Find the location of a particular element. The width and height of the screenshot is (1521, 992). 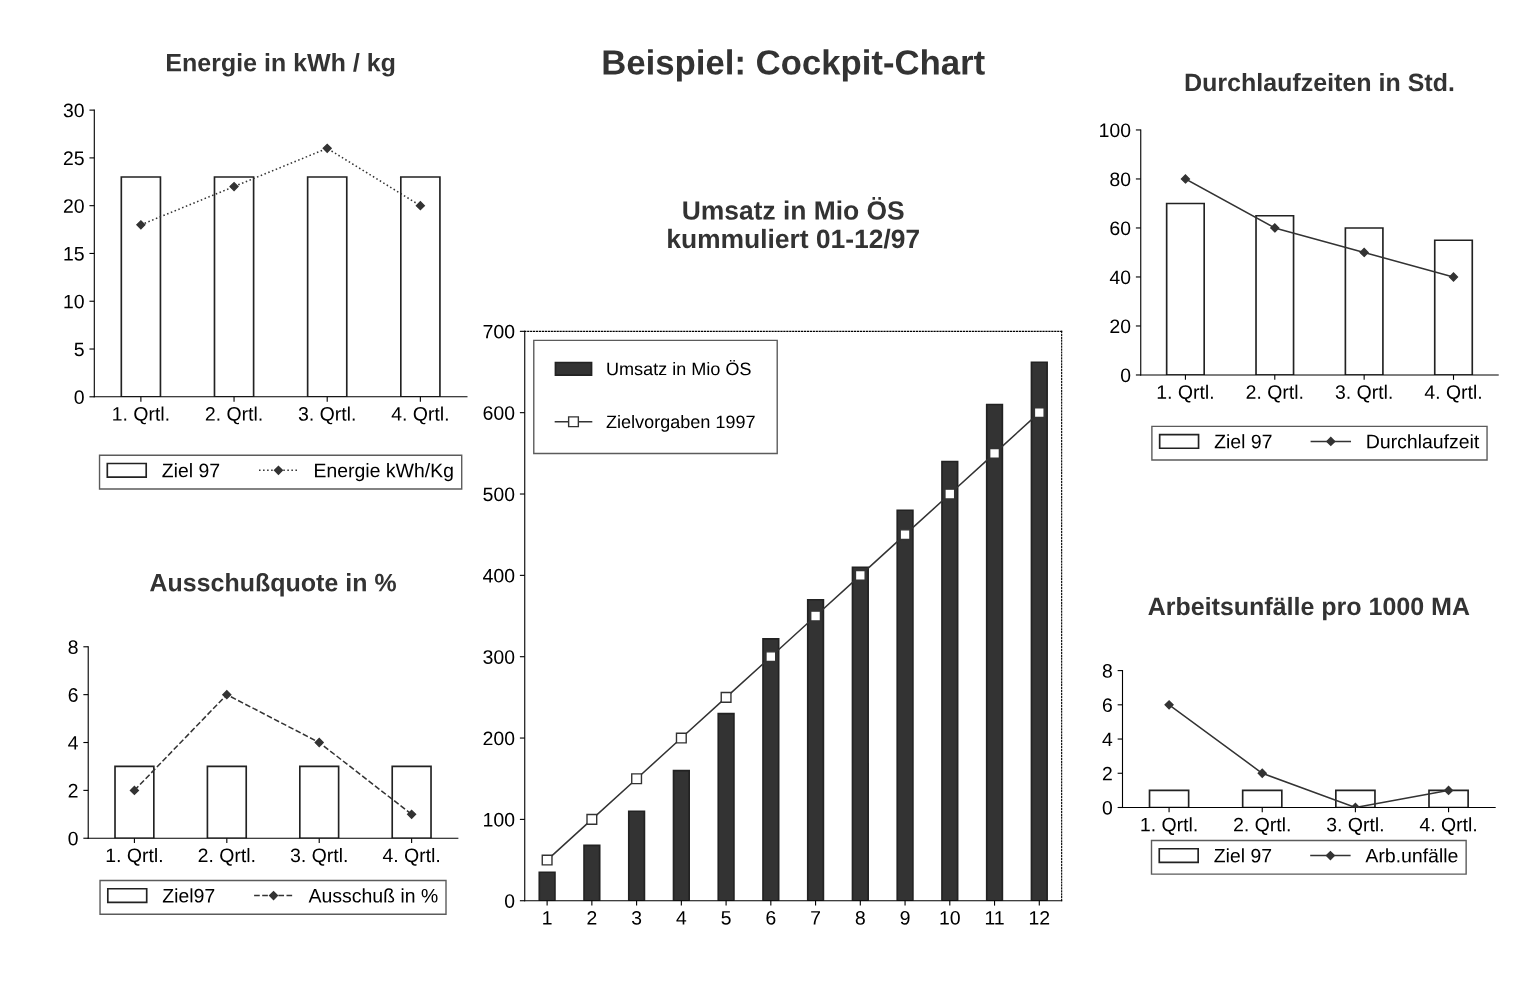

chart-subtitle: Umsatz in Mio ÖS kummuliert 01-12/97 is located at coordinates (793, 223).